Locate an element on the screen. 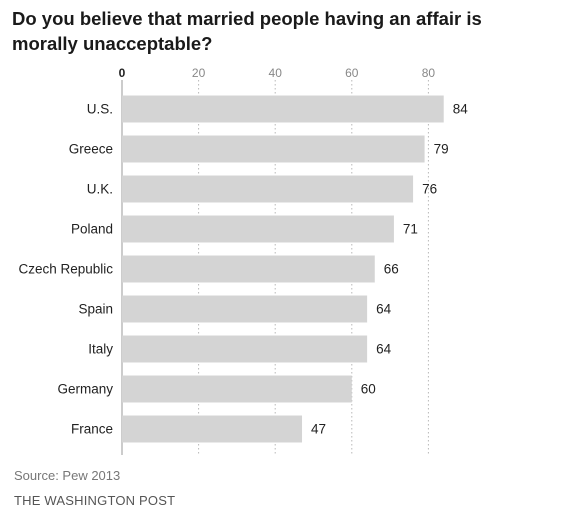 The image size is (564, 530). bar-spain is located at coordinates (245, 309).